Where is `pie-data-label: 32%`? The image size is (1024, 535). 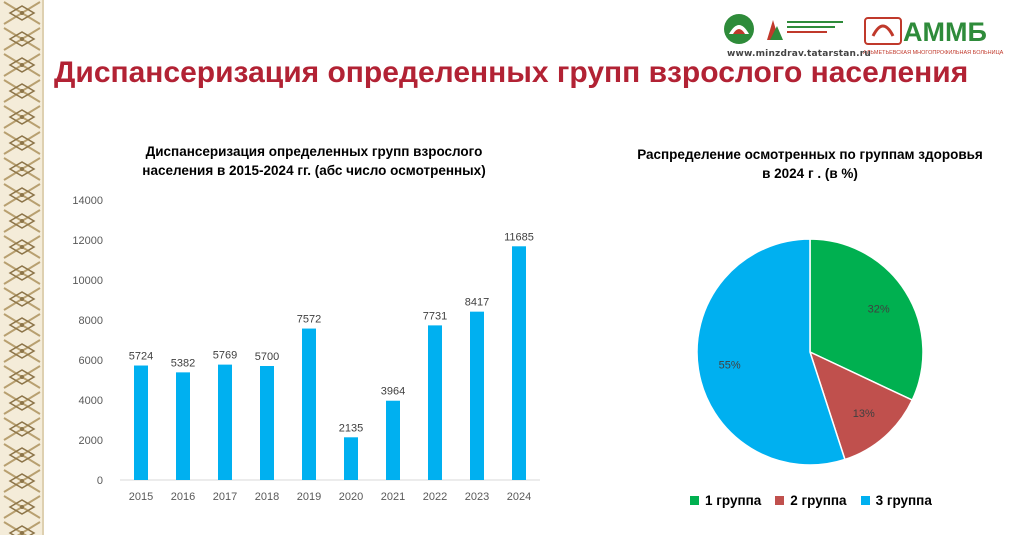 pie-data-label: 32% is located at coordinates (879, 309).